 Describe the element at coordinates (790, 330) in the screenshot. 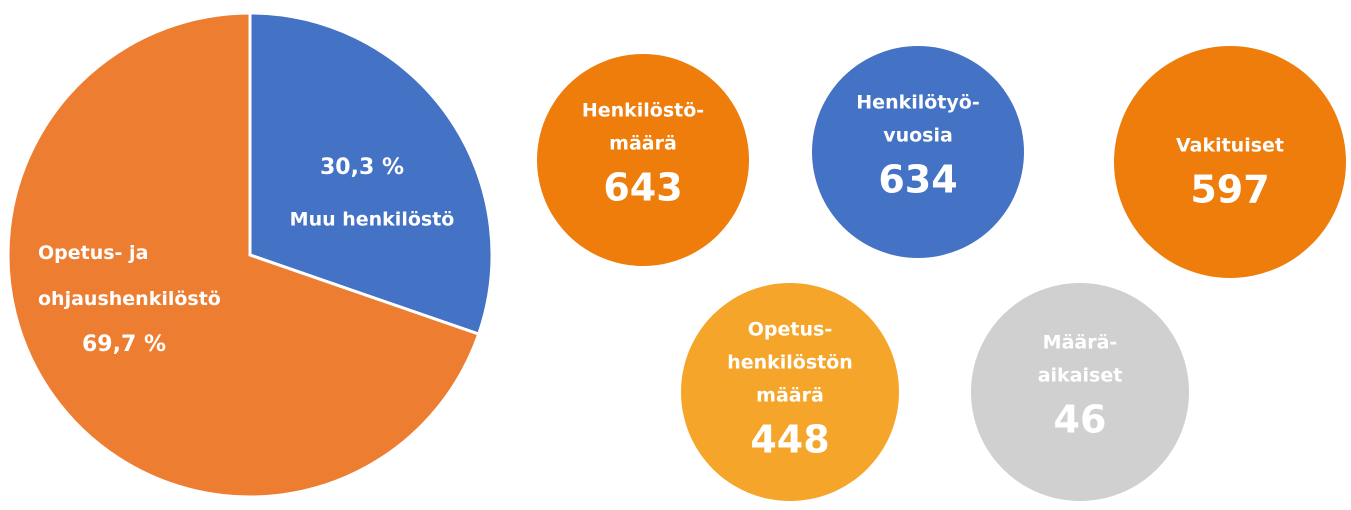

I see `stat-label: Opetus-` at that location.